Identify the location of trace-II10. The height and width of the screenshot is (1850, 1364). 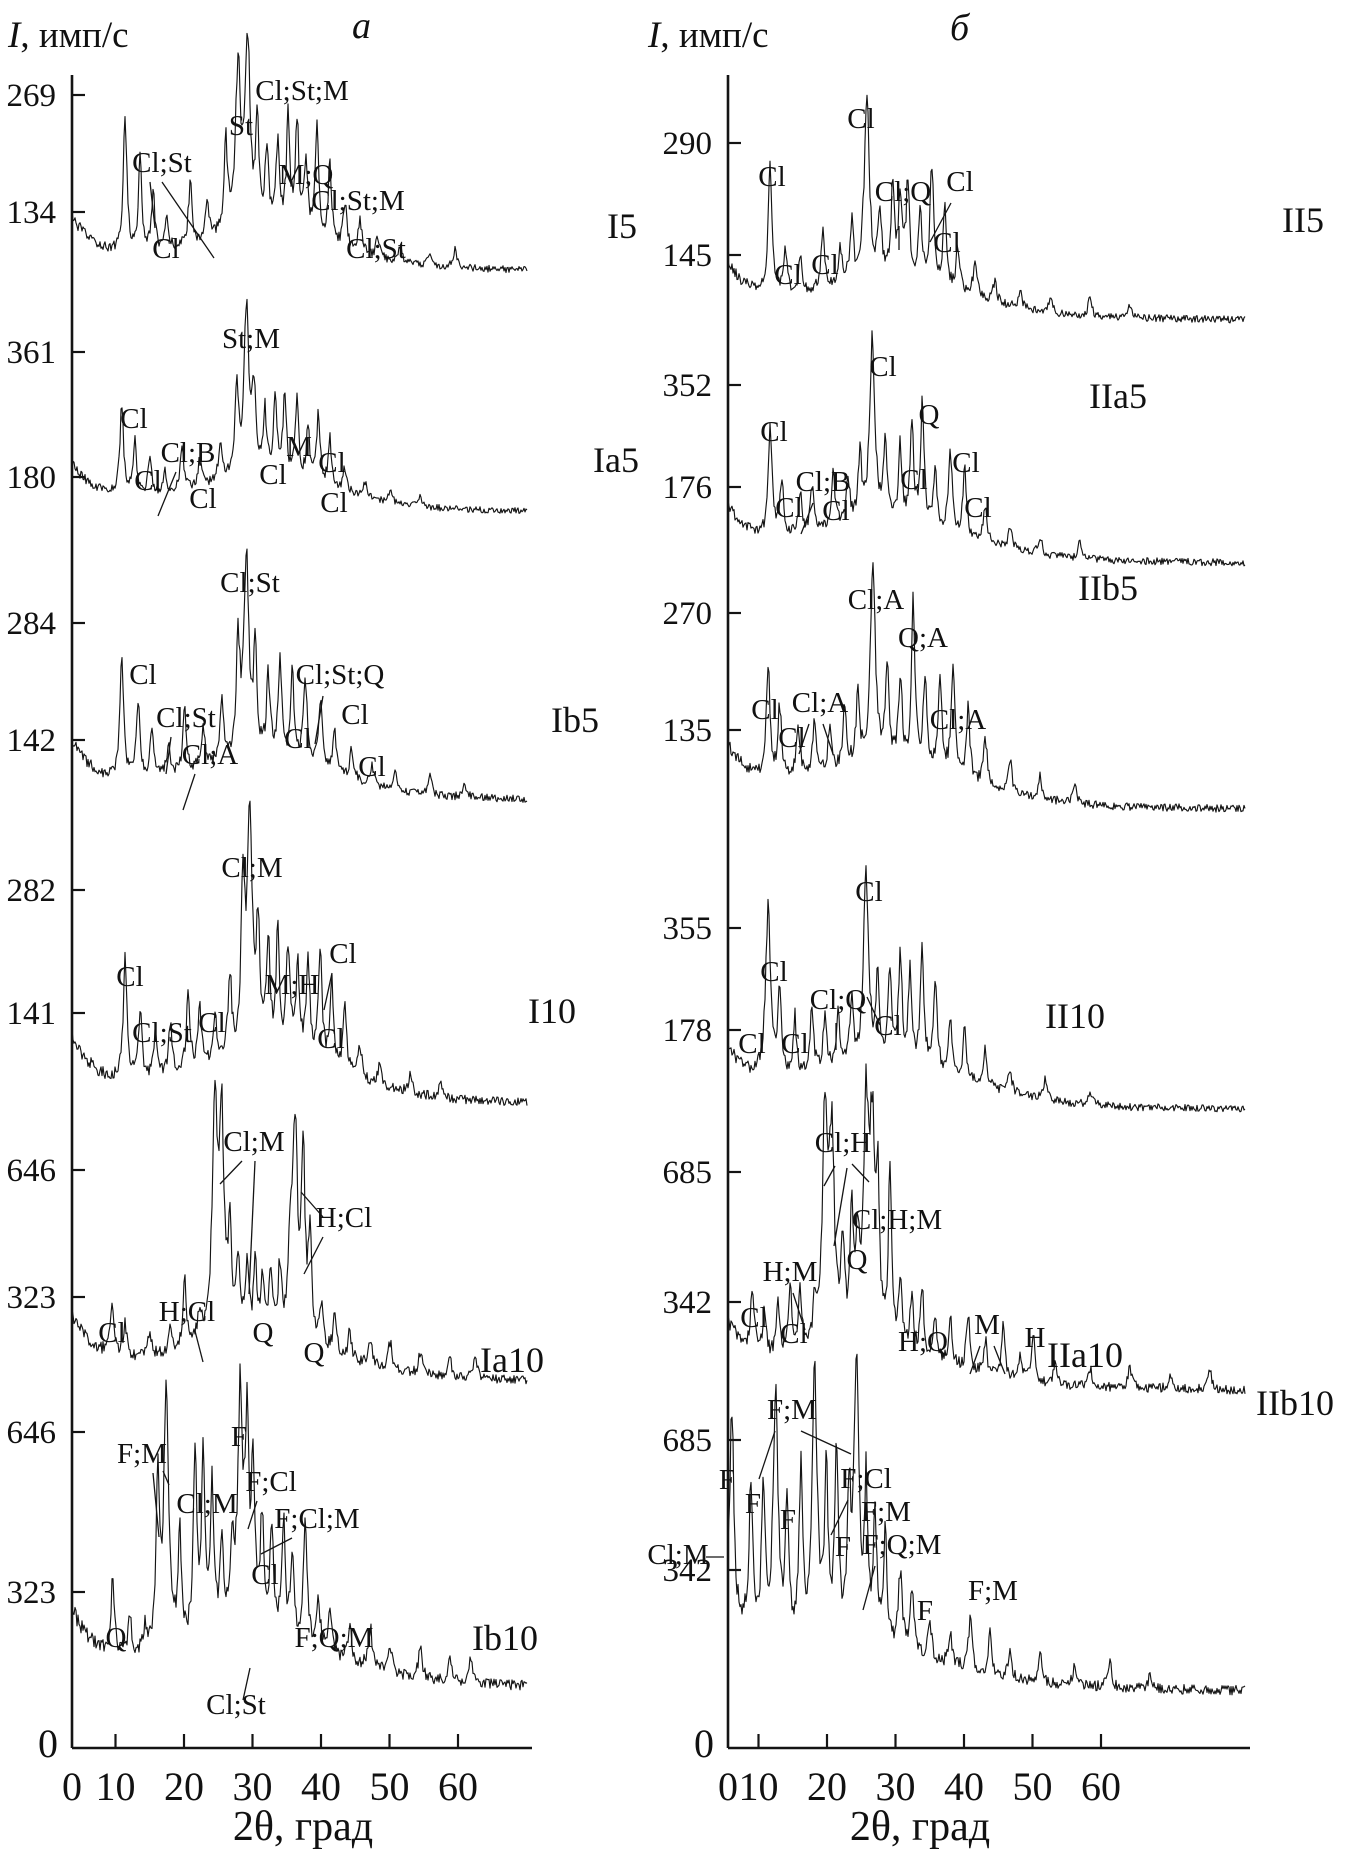
(986, 989).